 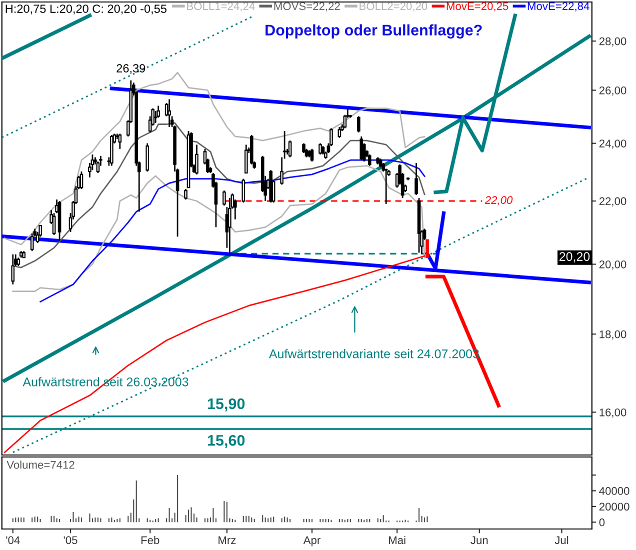 I want to click on y-tick-label: 40000, so click(x=614, y=491).